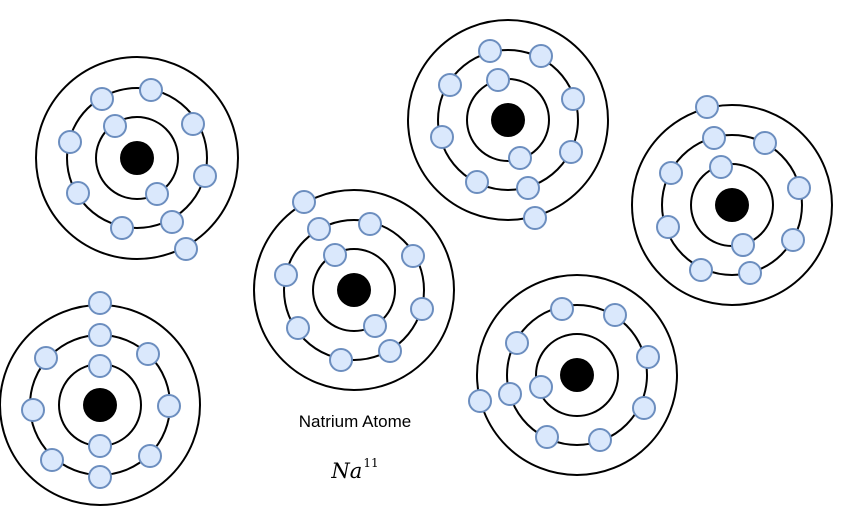 Image resolution: width=857 pixels, height=506 pixels. Describe the element at coordinates (371, 463) in the screenshot. I see `formula-superscript: 11` at that location.